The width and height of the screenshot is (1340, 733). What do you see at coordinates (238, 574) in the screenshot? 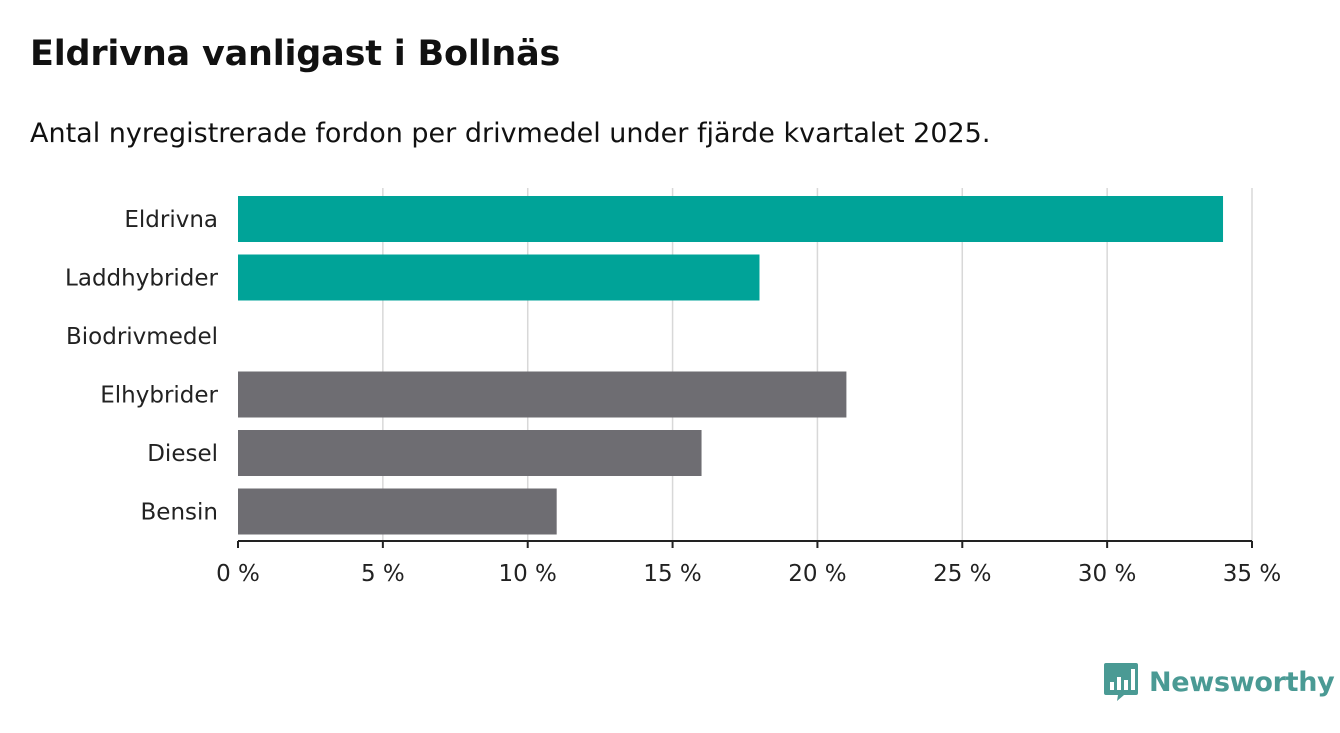
I see `x-tick-label: 0 %` at bounding box center [238, 574].